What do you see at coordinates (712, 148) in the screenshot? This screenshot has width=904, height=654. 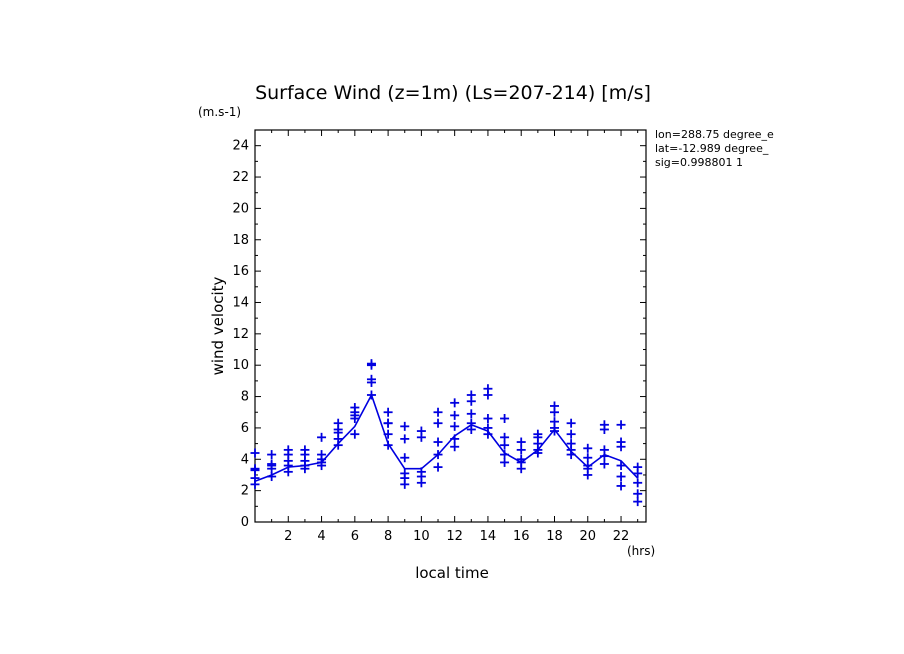 I see `info-lat: lat=-12.989 degree_` at bounding box center [712, 148].